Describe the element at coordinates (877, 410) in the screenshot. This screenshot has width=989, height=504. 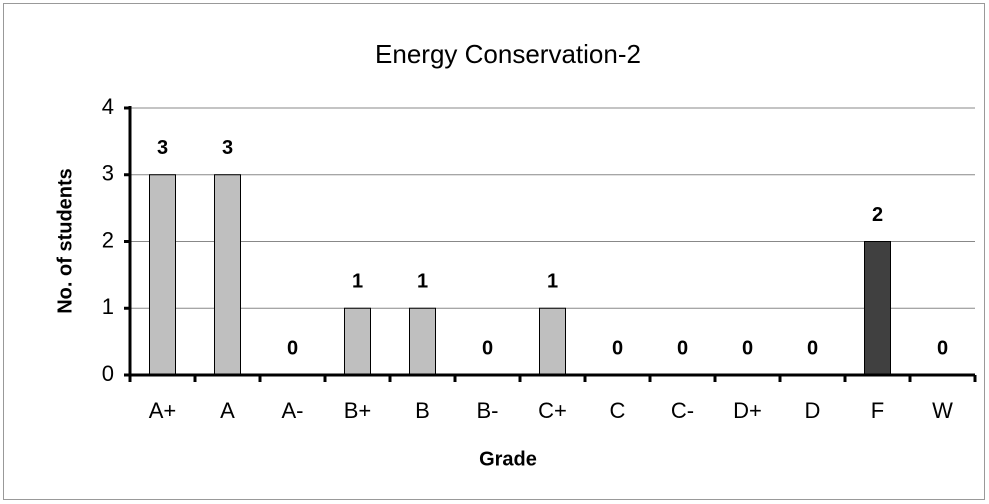
I see `x-tick-label: F` at that location.